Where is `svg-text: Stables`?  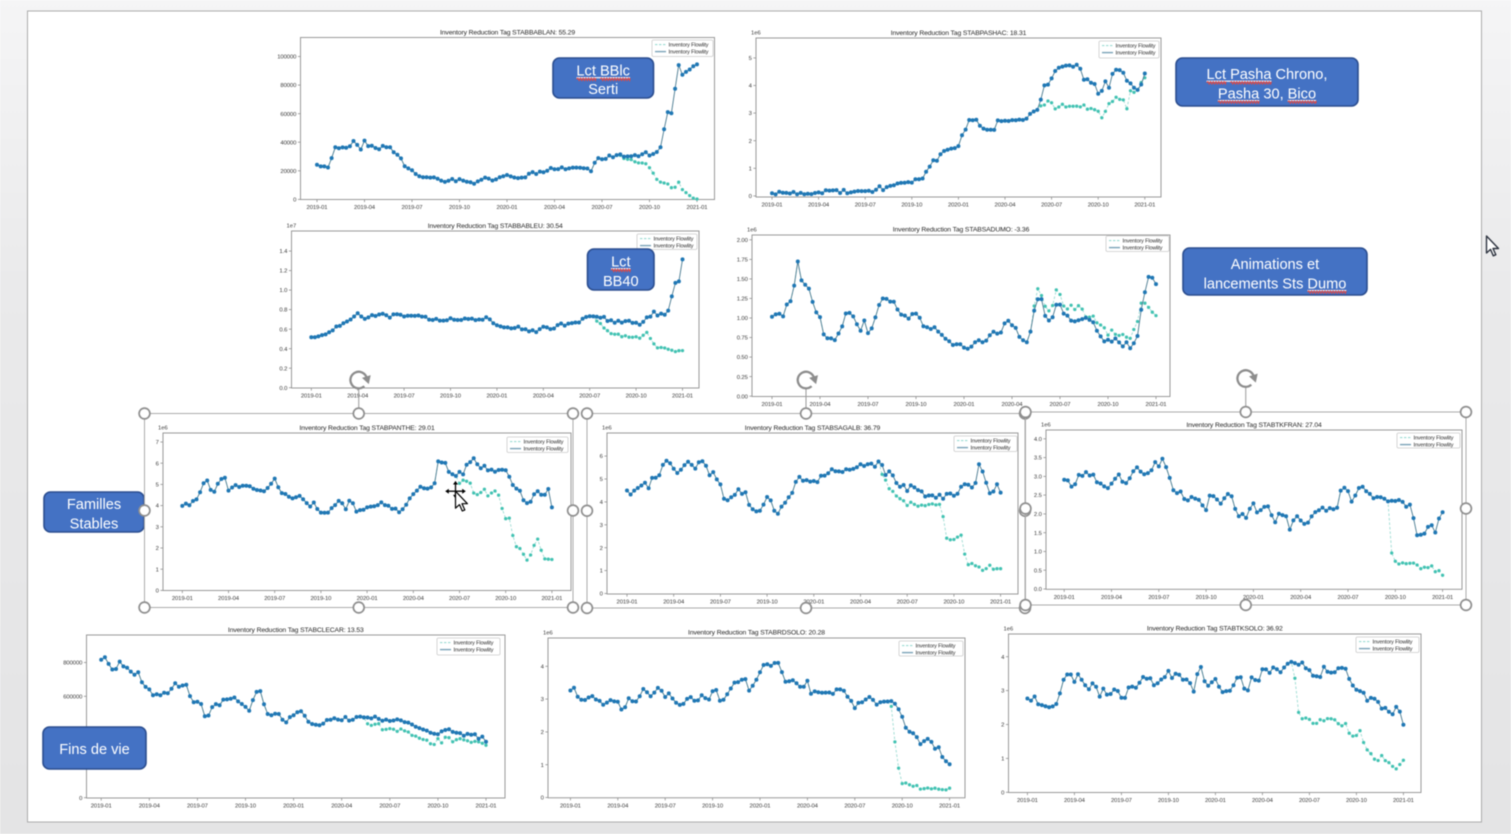 svg-text: Stables is located at coordinates (94, 525).